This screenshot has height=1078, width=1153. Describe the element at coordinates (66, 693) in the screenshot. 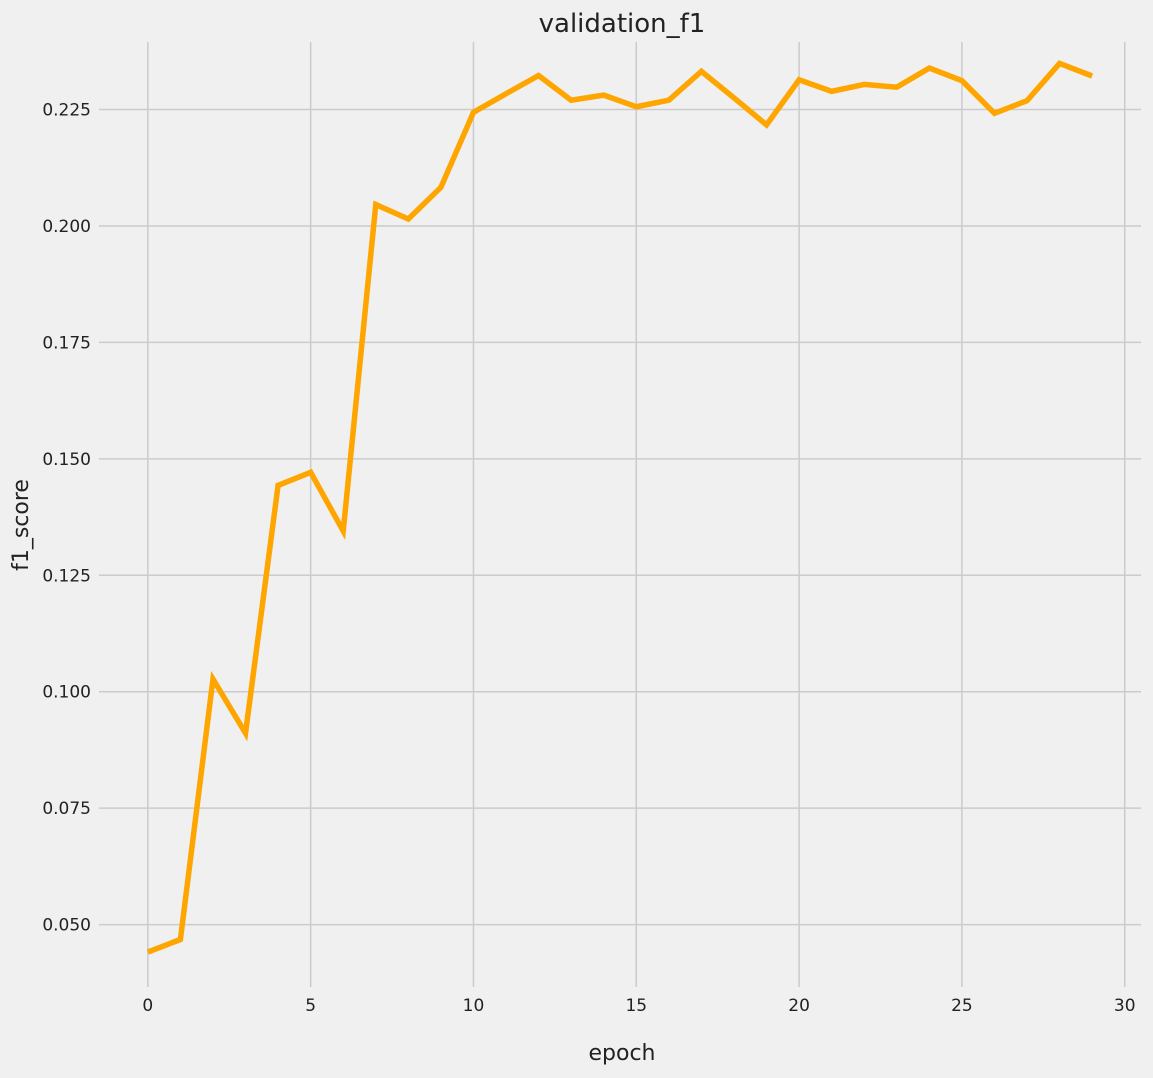

I see `y-tick-label: 0.100` at that location.